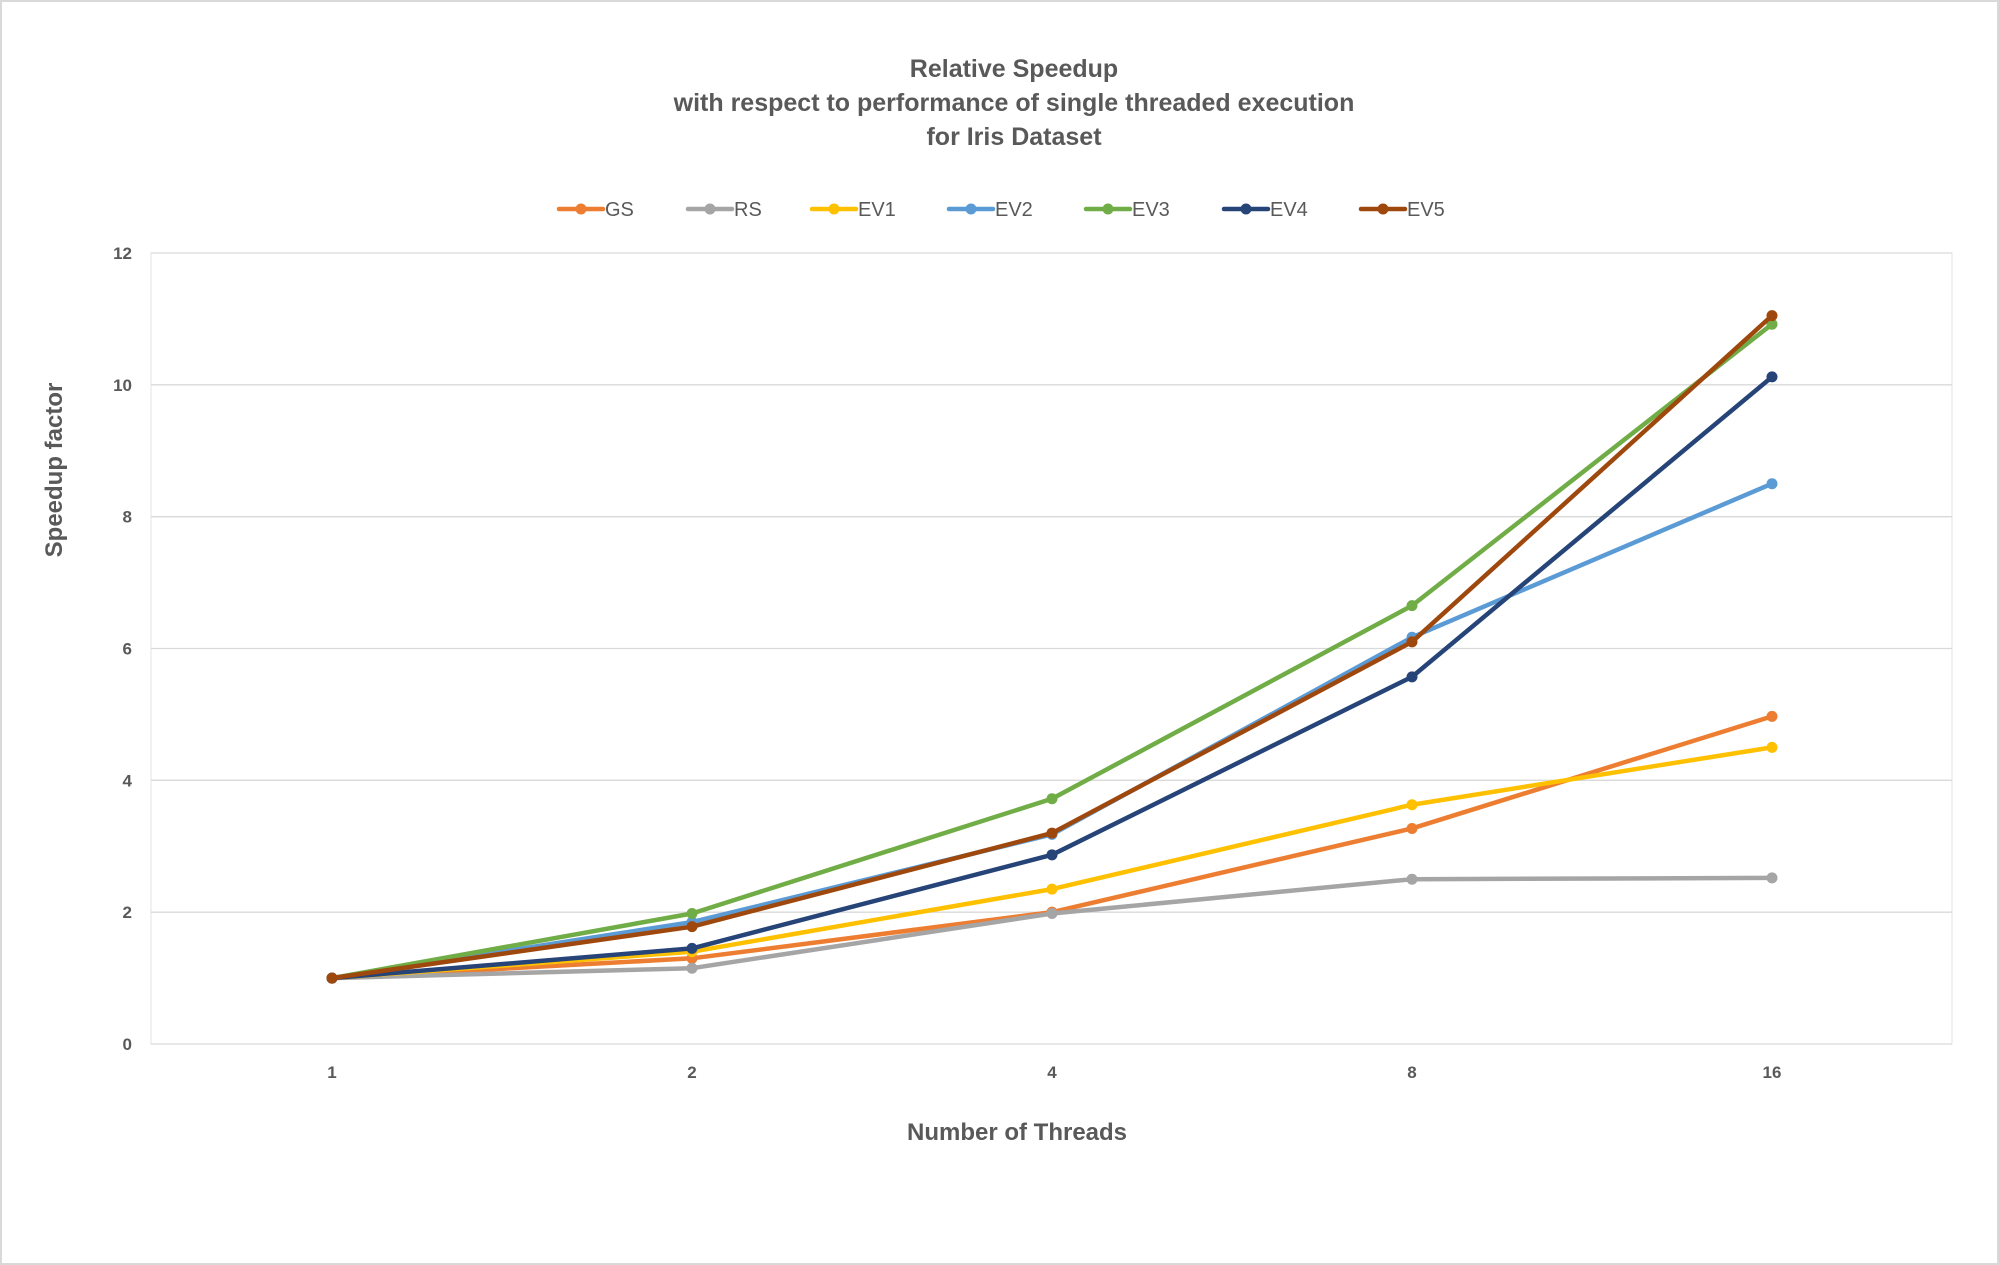 This screenshot has width=1999, height=1265. I want to click on y-tick-label: 2, so click(127, 912).